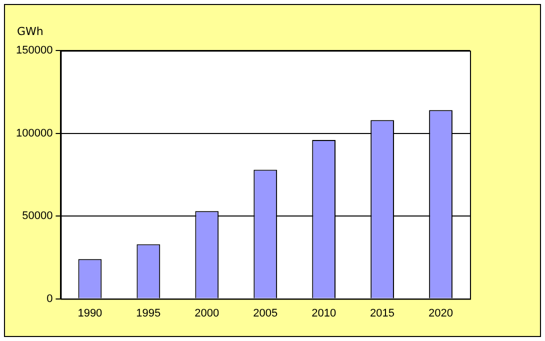 The image size is (545, 341). Describe the element at coordinates (90, 313) in the screenshot. I see `x-tick-label: 1990` at that location.